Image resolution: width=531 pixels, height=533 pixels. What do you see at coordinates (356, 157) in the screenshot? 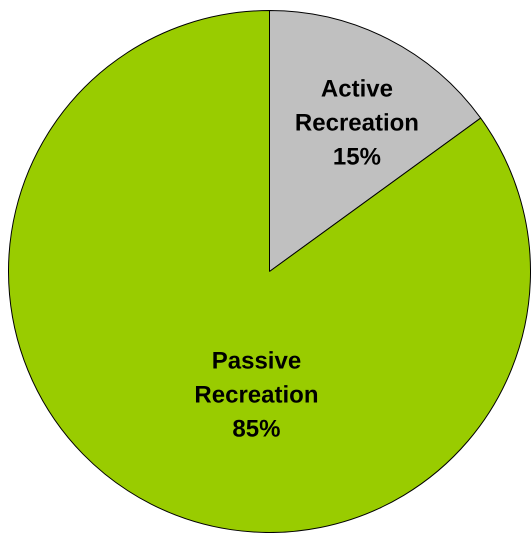
I see `data-label: 15%` at bounding box center [356, 157].